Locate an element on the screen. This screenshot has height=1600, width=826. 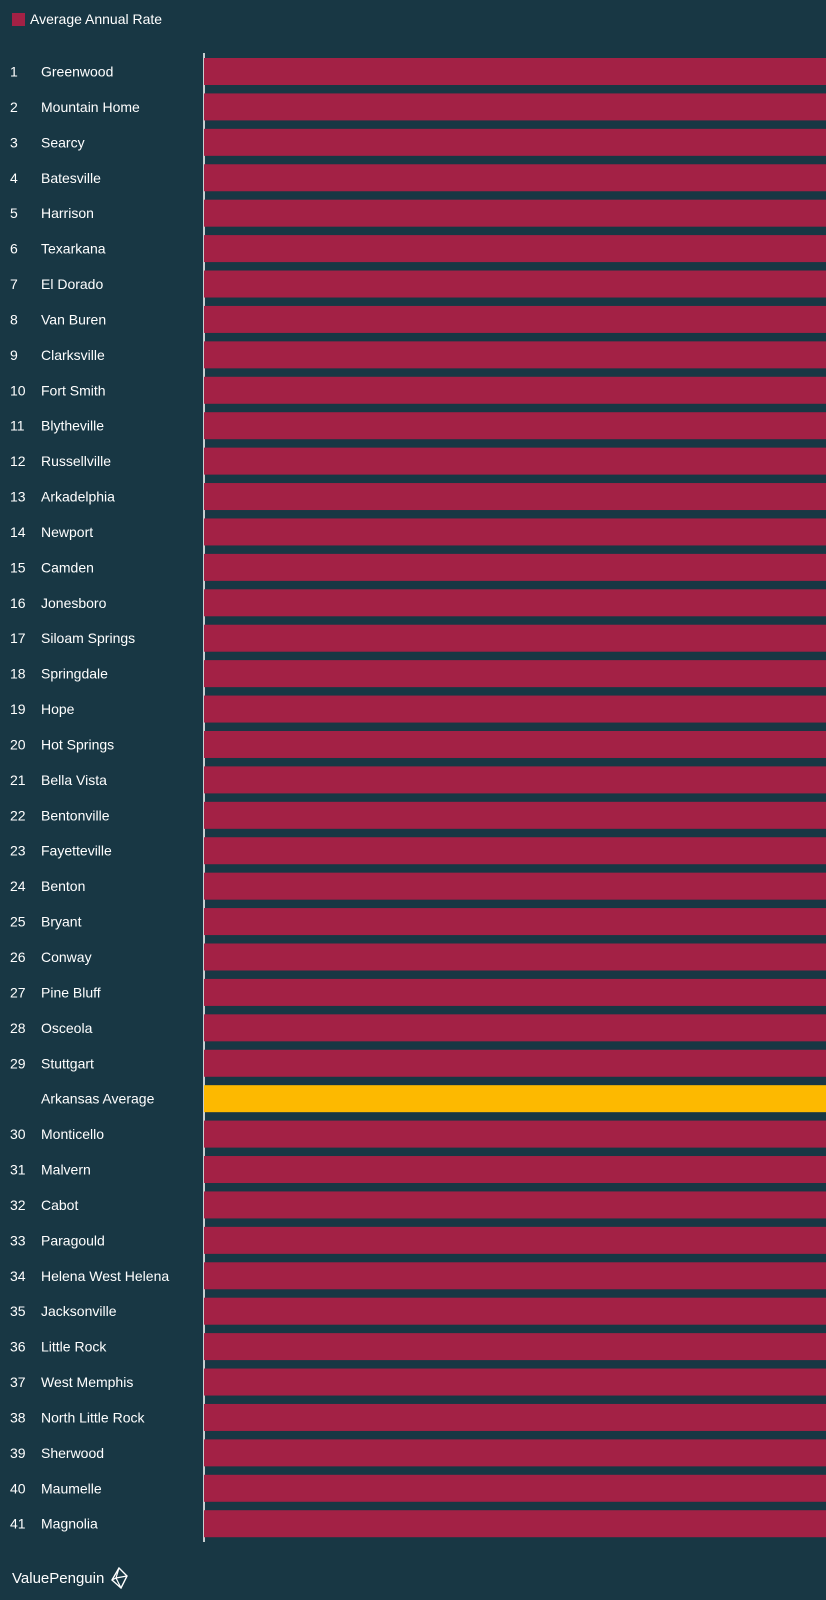
category-label: Maumelle is located at coordinates (71, 1488).